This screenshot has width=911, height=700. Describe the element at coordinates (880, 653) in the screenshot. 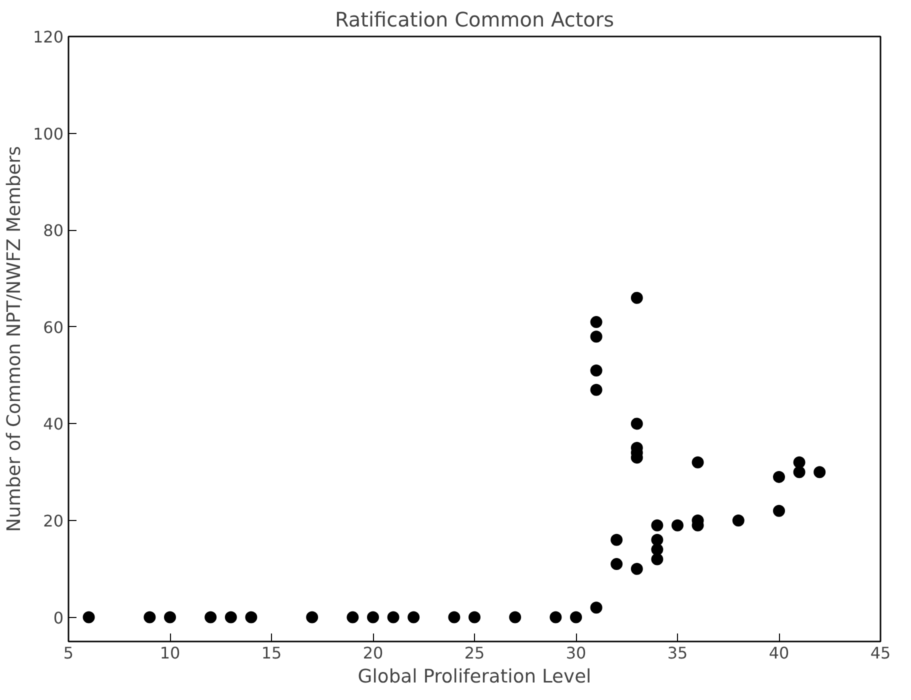

I see `x-tick-label: 45` at that location.